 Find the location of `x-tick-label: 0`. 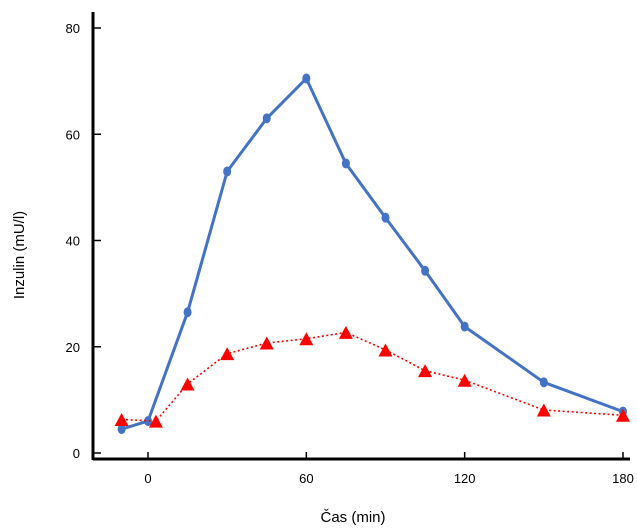

x-tick-label: 0 is located at coordinates (147, 478).